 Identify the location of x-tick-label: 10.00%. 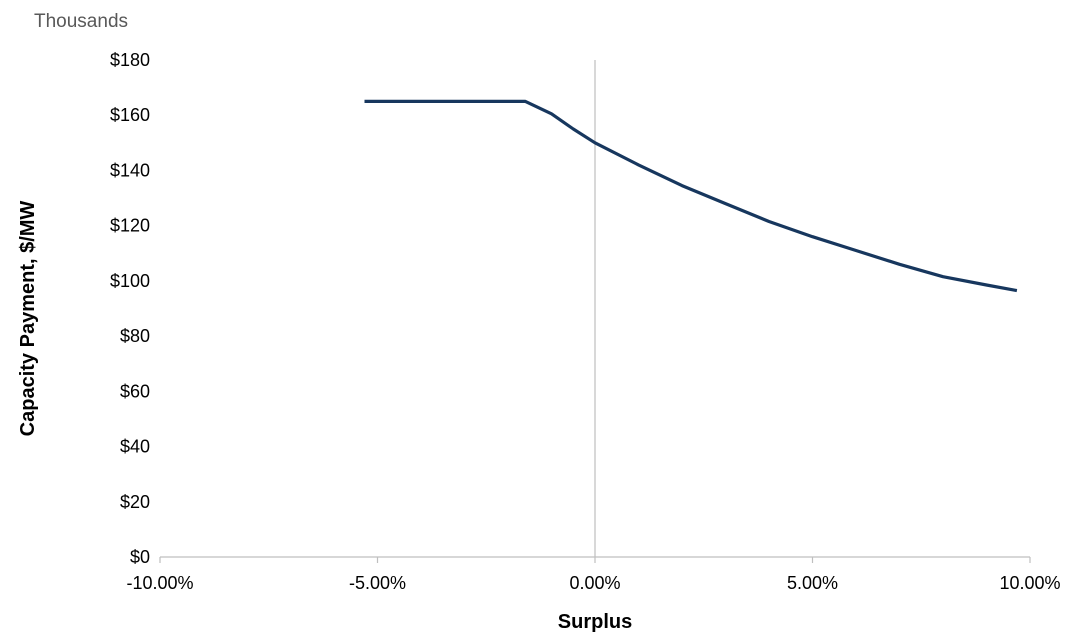
(1029, 583).